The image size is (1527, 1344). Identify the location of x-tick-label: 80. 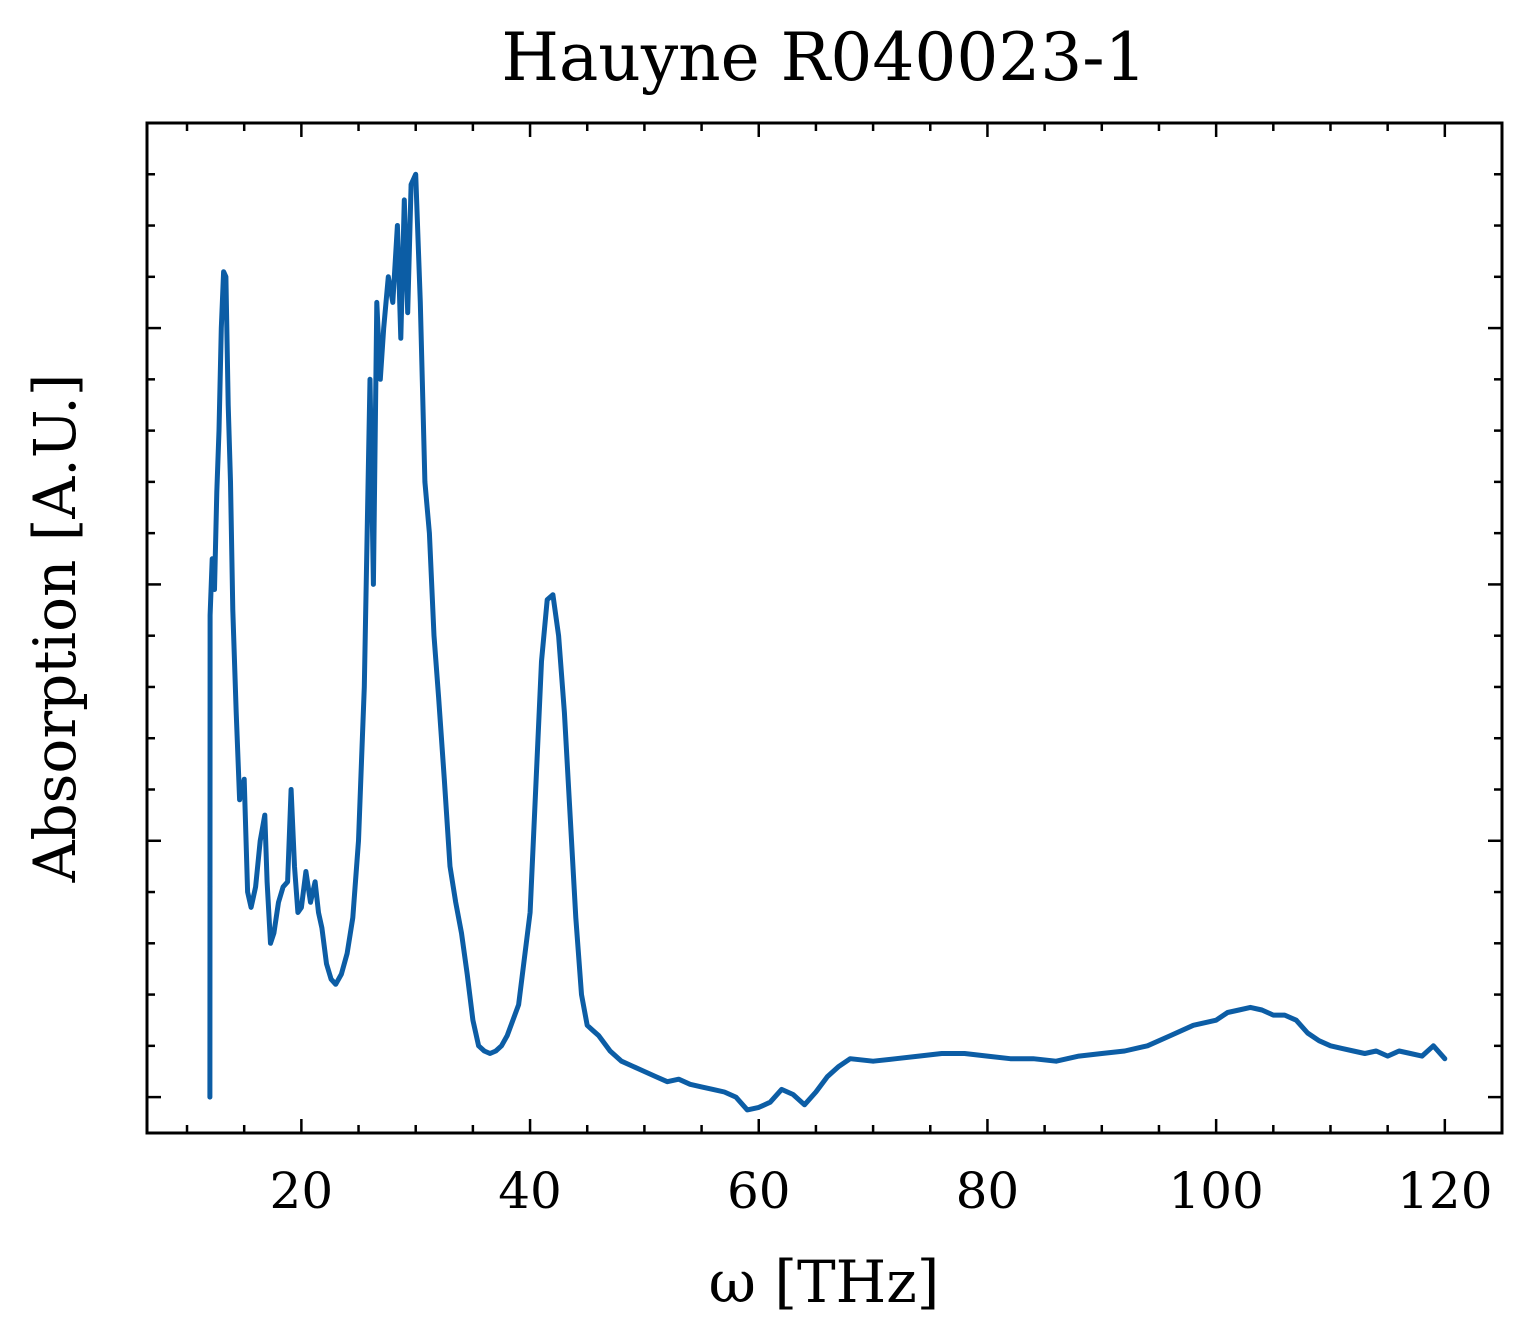
(988, 1191).